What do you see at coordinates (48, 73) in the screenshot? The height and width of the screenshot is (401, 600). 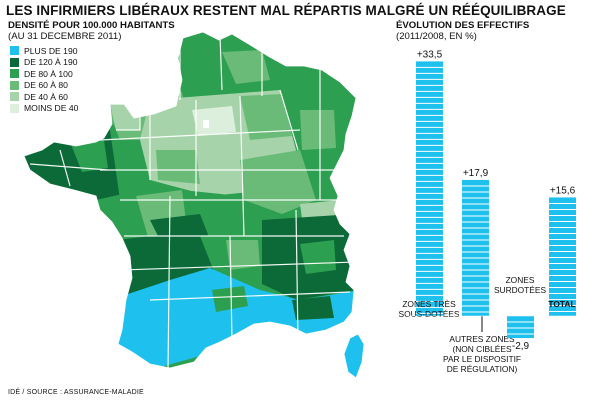 I see `legend-label: DE 80 À 100` at bounding box center [48, 73].